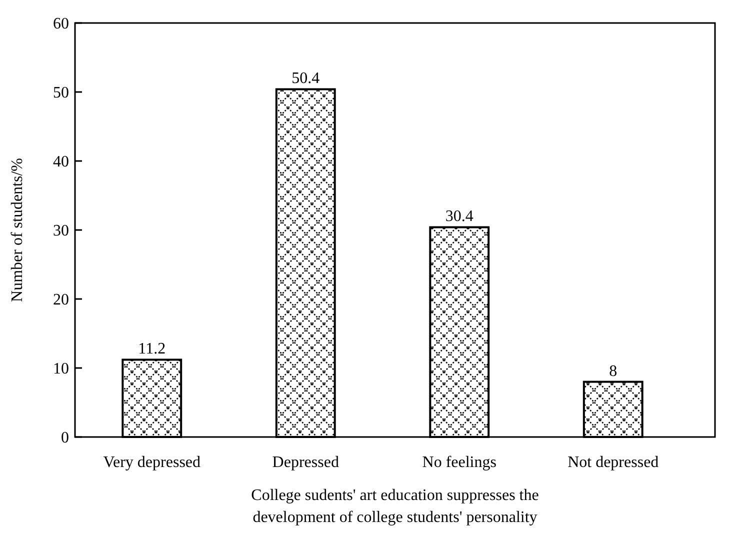  I want to click on data-label: 50.4, so click(306, 79).